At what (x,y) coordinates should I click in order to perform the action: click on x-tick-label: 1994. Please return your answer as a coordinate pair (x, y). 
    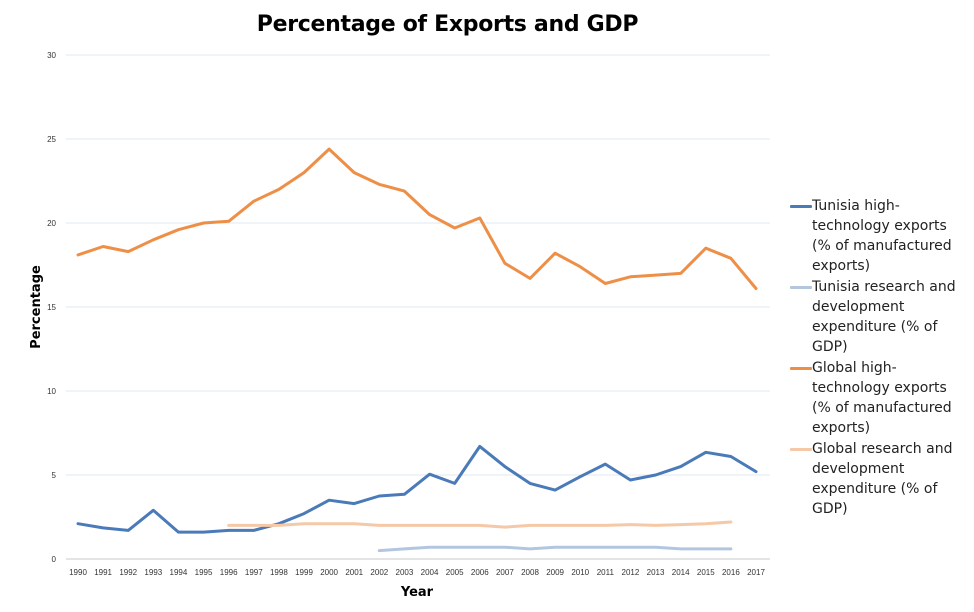
    Looking at the image, I should click on (179, 572).